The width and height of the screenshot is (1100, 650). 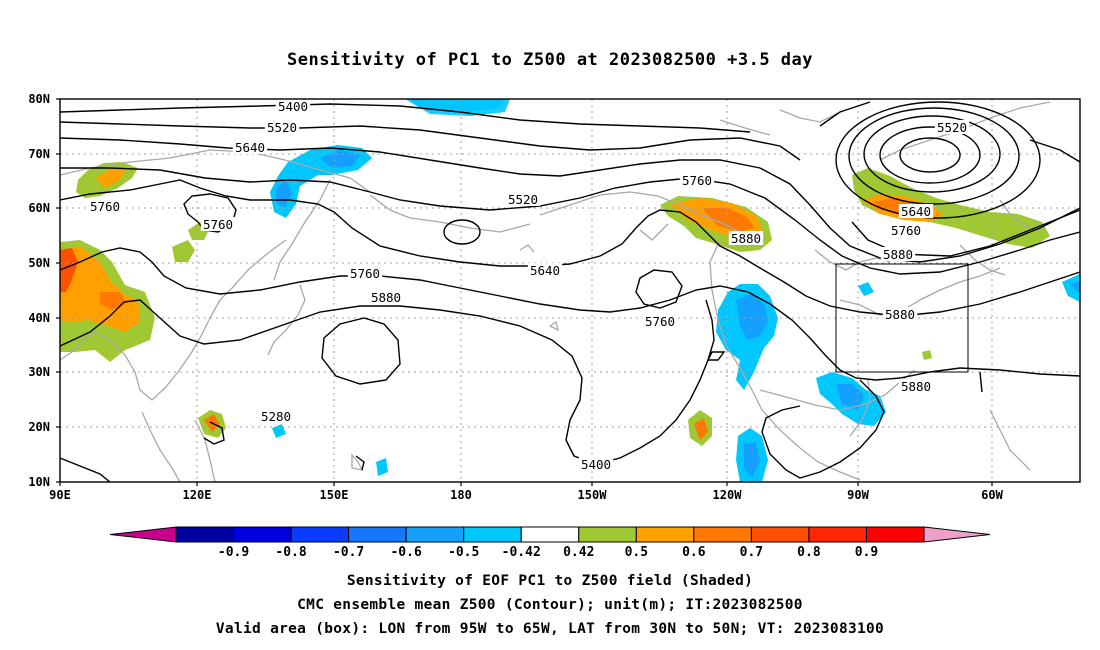 What do you see at coordinates (143, 534) in the screenshot?
I see `colorbar-low-arrow` at bounding box center [143, 534].